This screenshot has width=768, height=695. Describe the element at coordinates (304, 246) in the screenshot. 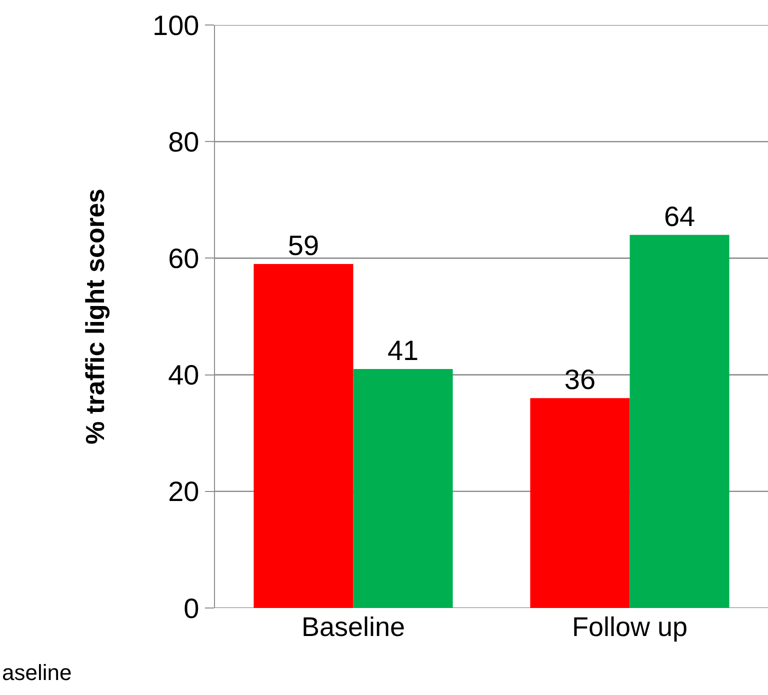

I see `data-label: 59` at that location.